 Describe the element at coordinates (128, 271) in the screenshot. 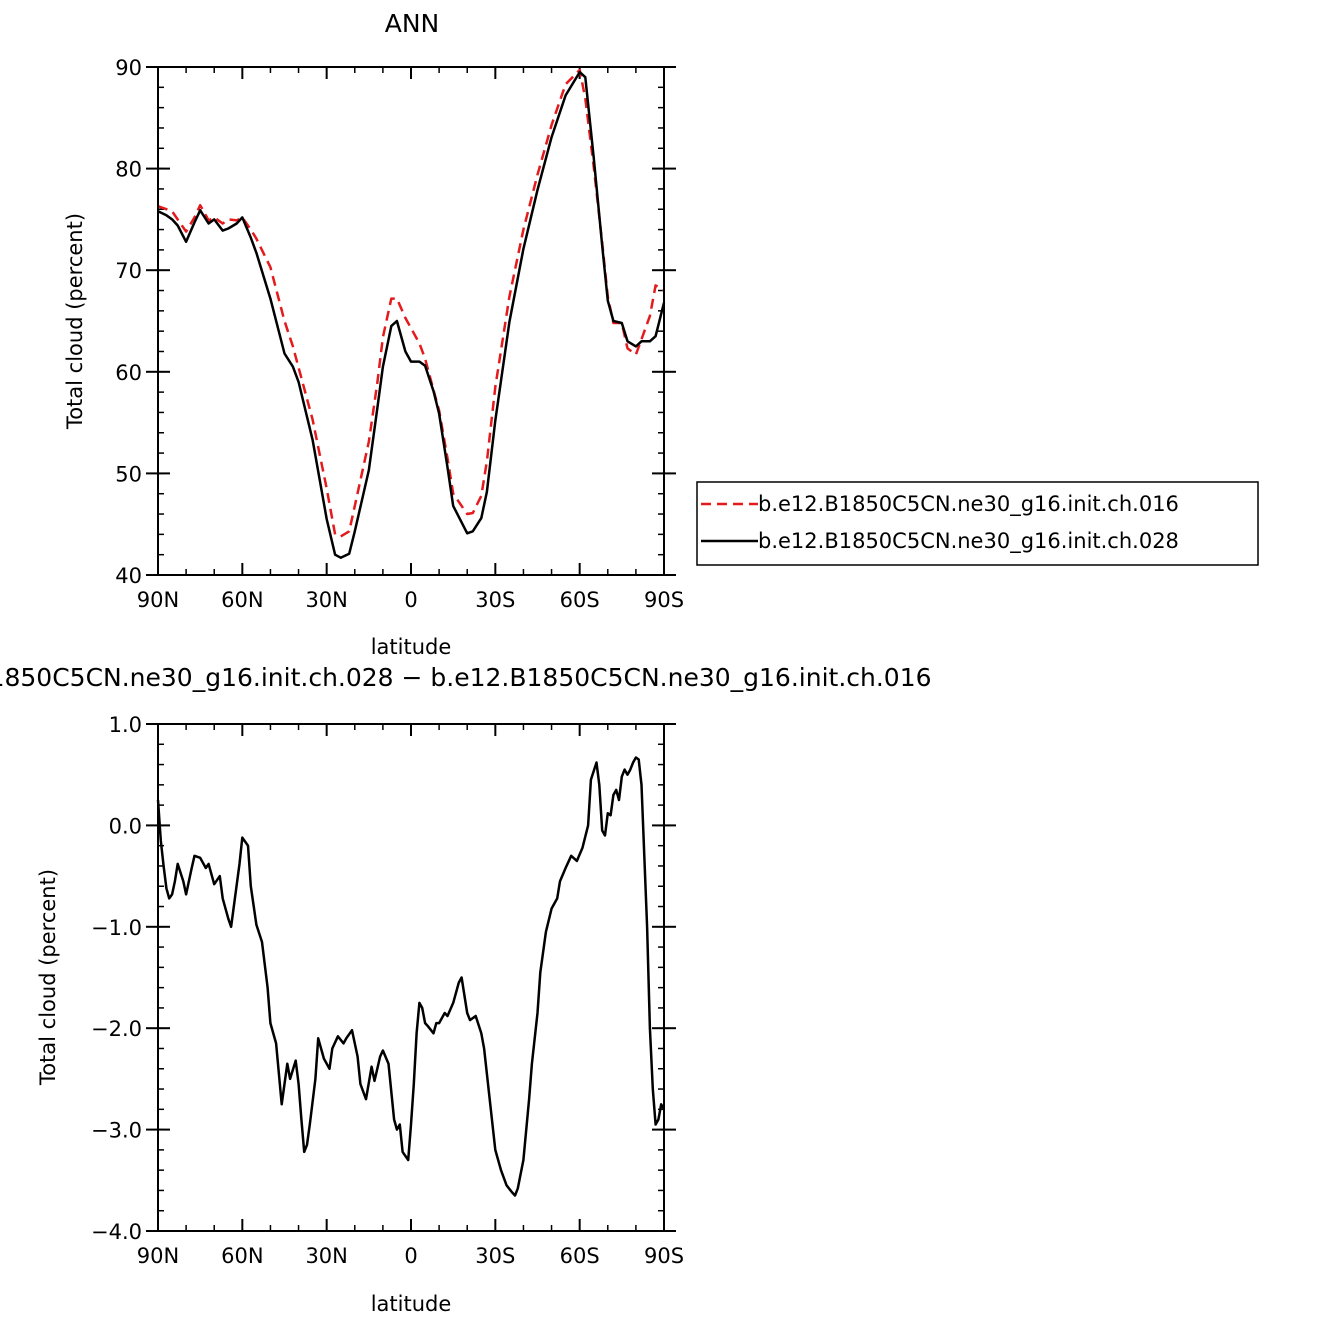

I see `y-tick-label: 70` at that location.